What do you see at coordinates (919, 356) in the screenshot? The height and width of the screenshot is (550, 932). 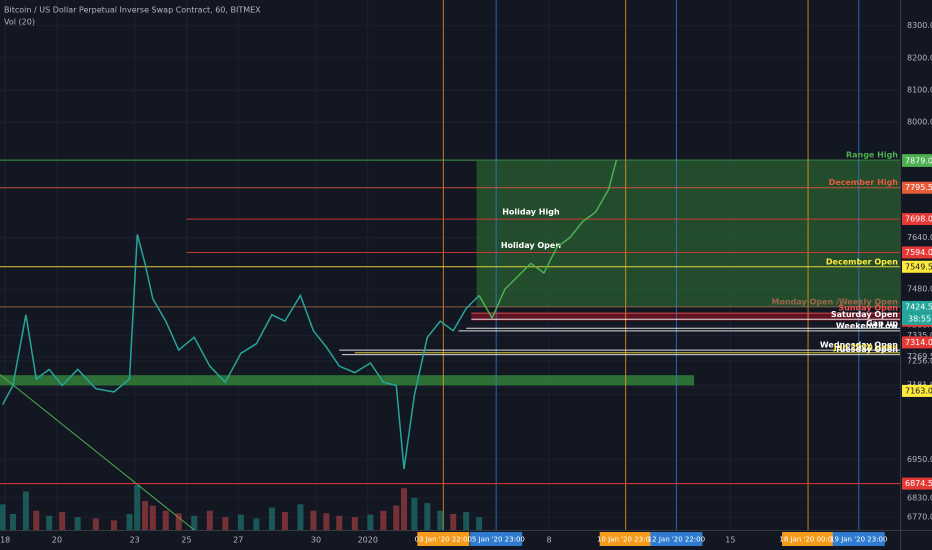 I see `y-tick-label: 7269.5` at bounding box center [919, 356].